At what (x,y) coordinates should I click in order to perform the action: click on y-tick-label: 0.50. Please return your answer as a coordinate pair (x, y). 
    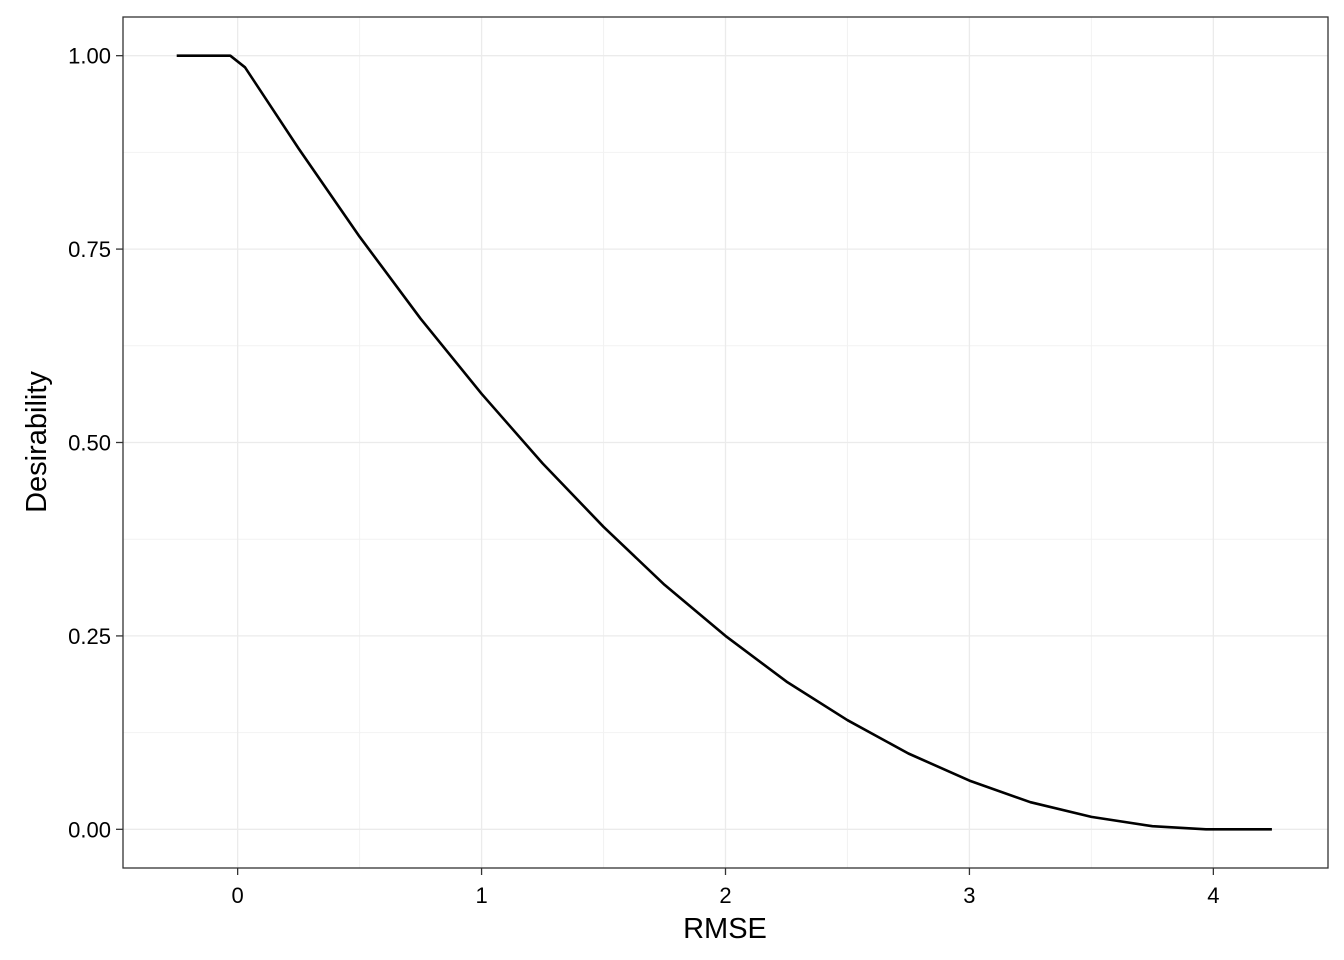
    Looking at the image, I should click on (89, 443).